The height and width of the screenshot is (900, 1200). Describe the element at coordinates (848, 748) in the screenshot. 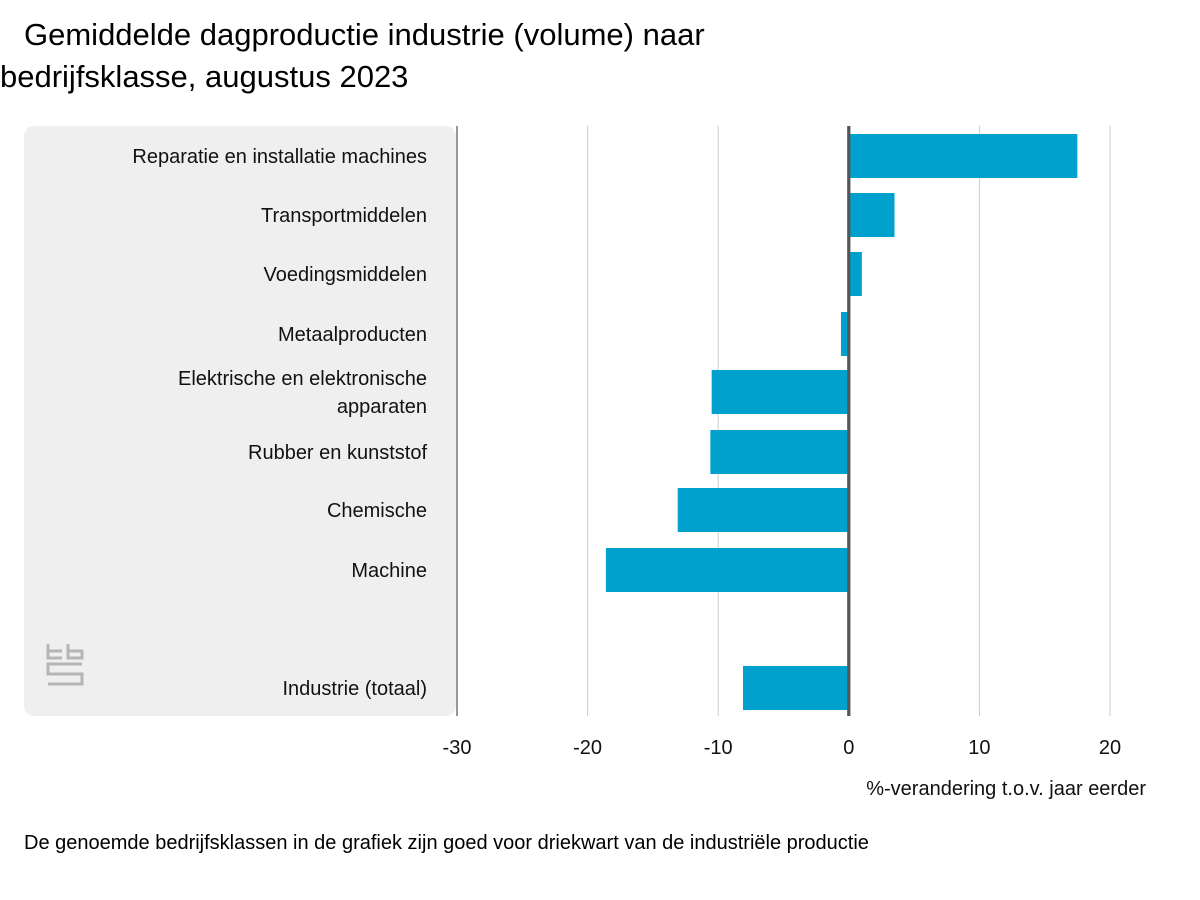

I see `x-tick-label: 0` at that location.